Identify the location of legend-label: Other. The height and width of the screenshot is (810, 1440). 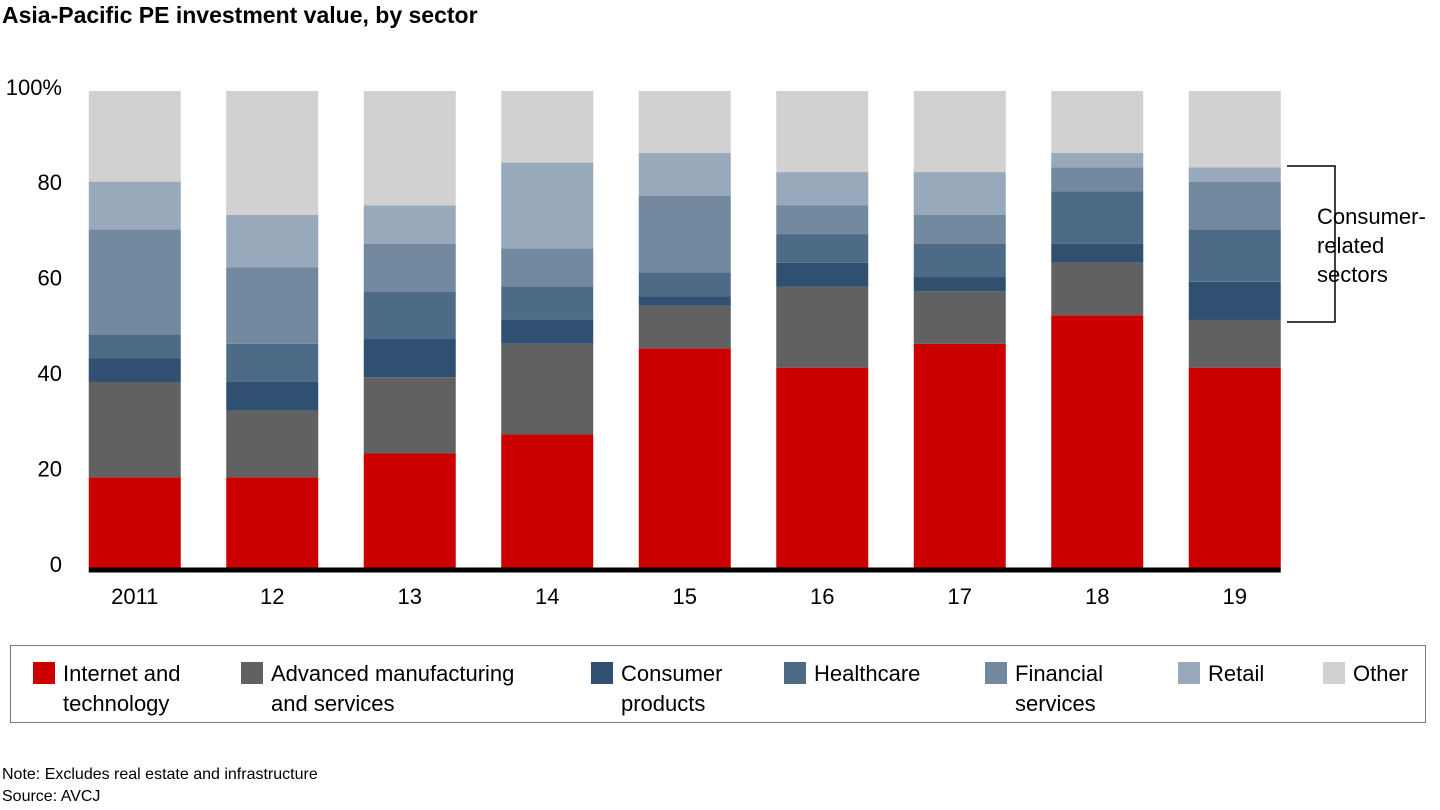
(1381, 673).